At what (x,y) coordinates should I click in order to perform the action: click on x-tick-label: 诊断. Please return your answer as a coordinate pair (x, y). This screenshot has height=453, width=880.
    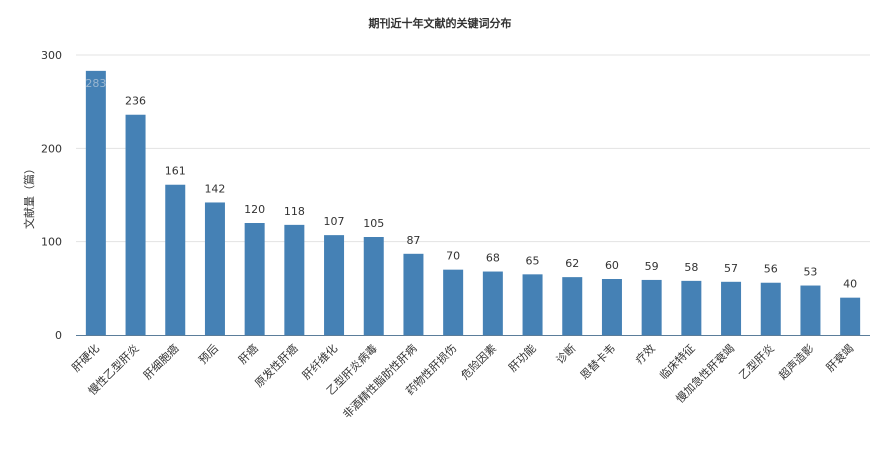
    Looking at the image, I should click on (565, 353).